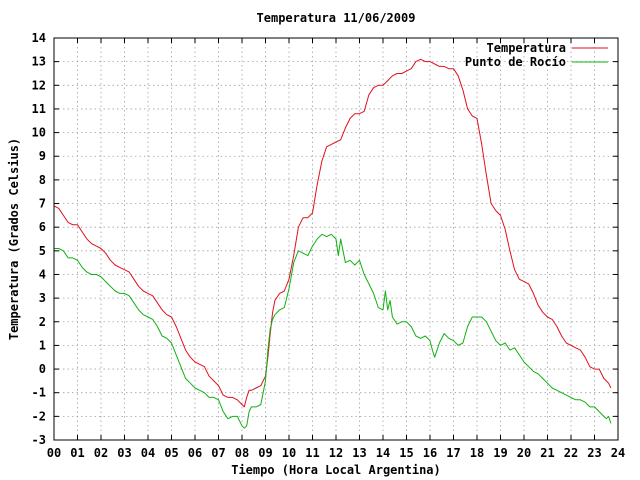 The height and width of the screenshot is (480, 640). What do you see at coordinates (39, 133) in the screenshot?
I see `y-tick-label: 10` at bounding box center [39, 133].